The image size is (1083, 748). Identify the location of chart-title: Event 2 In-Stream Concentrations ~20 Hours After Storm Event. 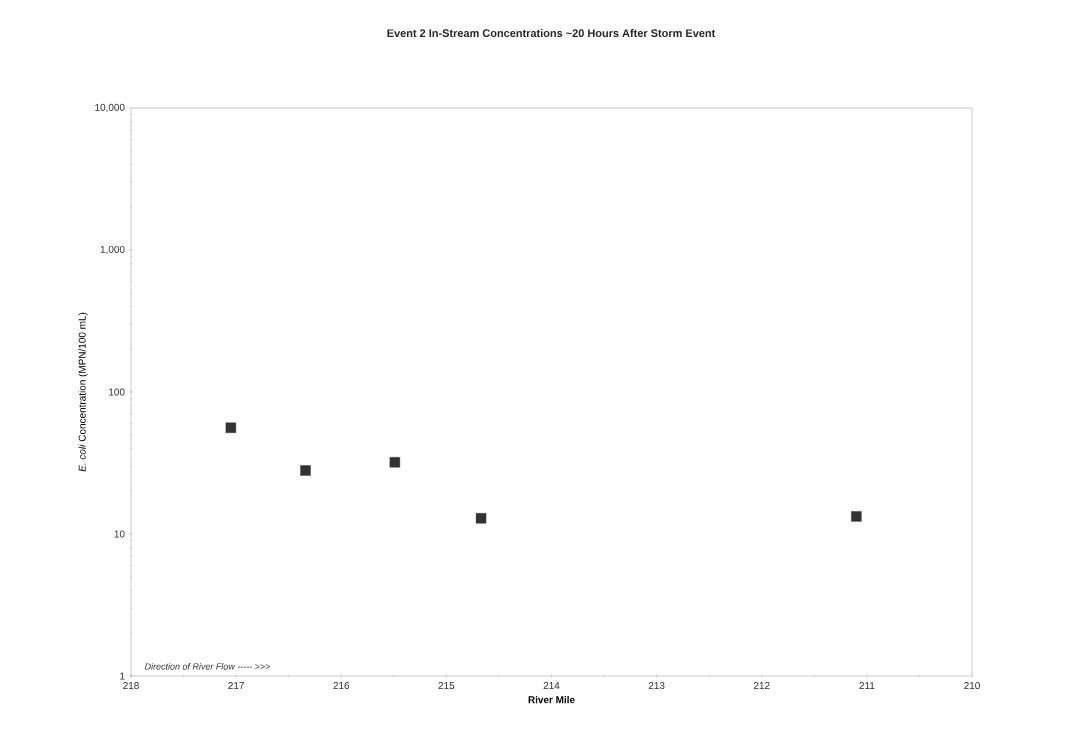
(551, 33).